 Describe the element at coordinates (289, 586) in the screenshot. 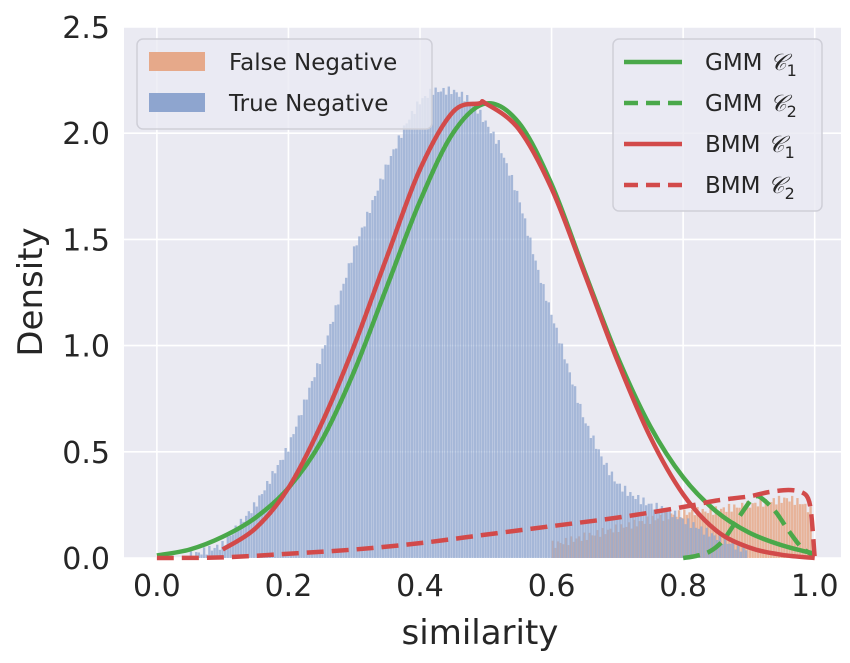

I see `x-tick-label-1: 0.2` at that location.